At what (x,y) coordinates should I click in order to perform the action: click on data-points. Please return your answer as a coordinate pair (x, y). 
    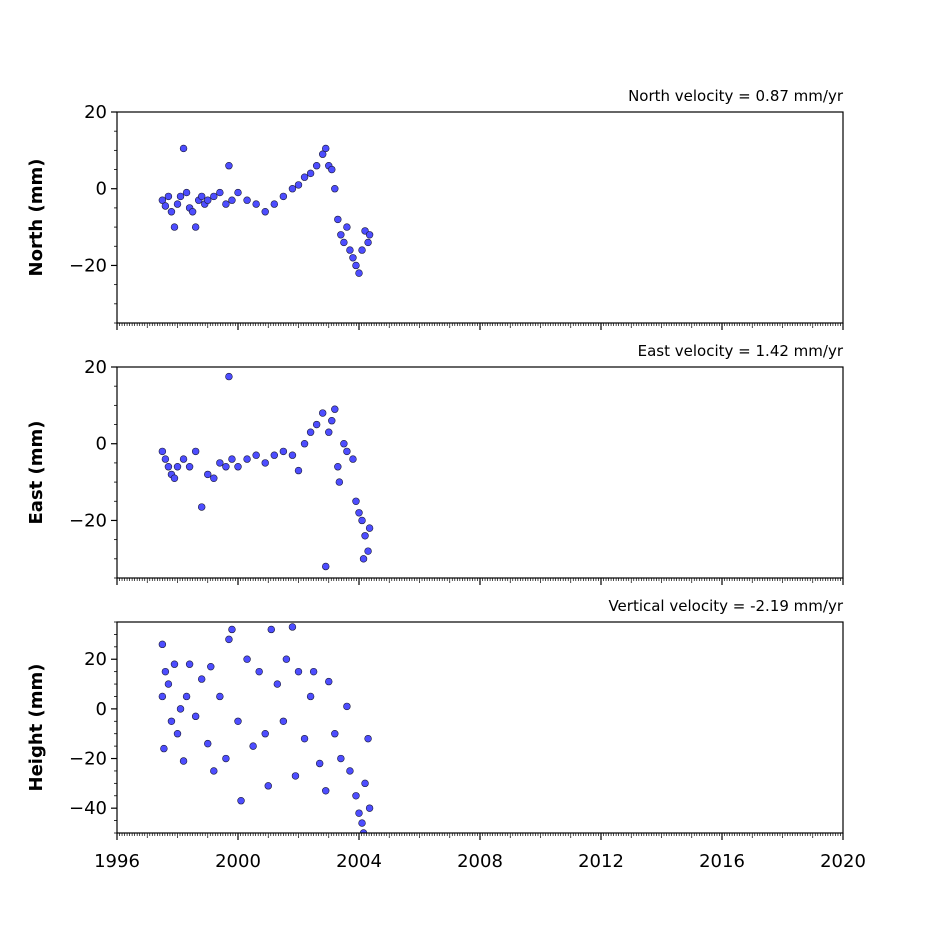
    Looking at the image, I should click on (266, 210).